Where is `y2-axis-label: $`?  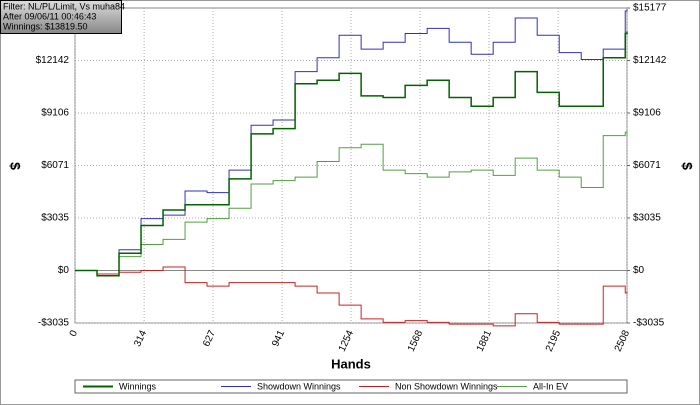 y2-axis-label: $ is located at coordinates (687, 166).